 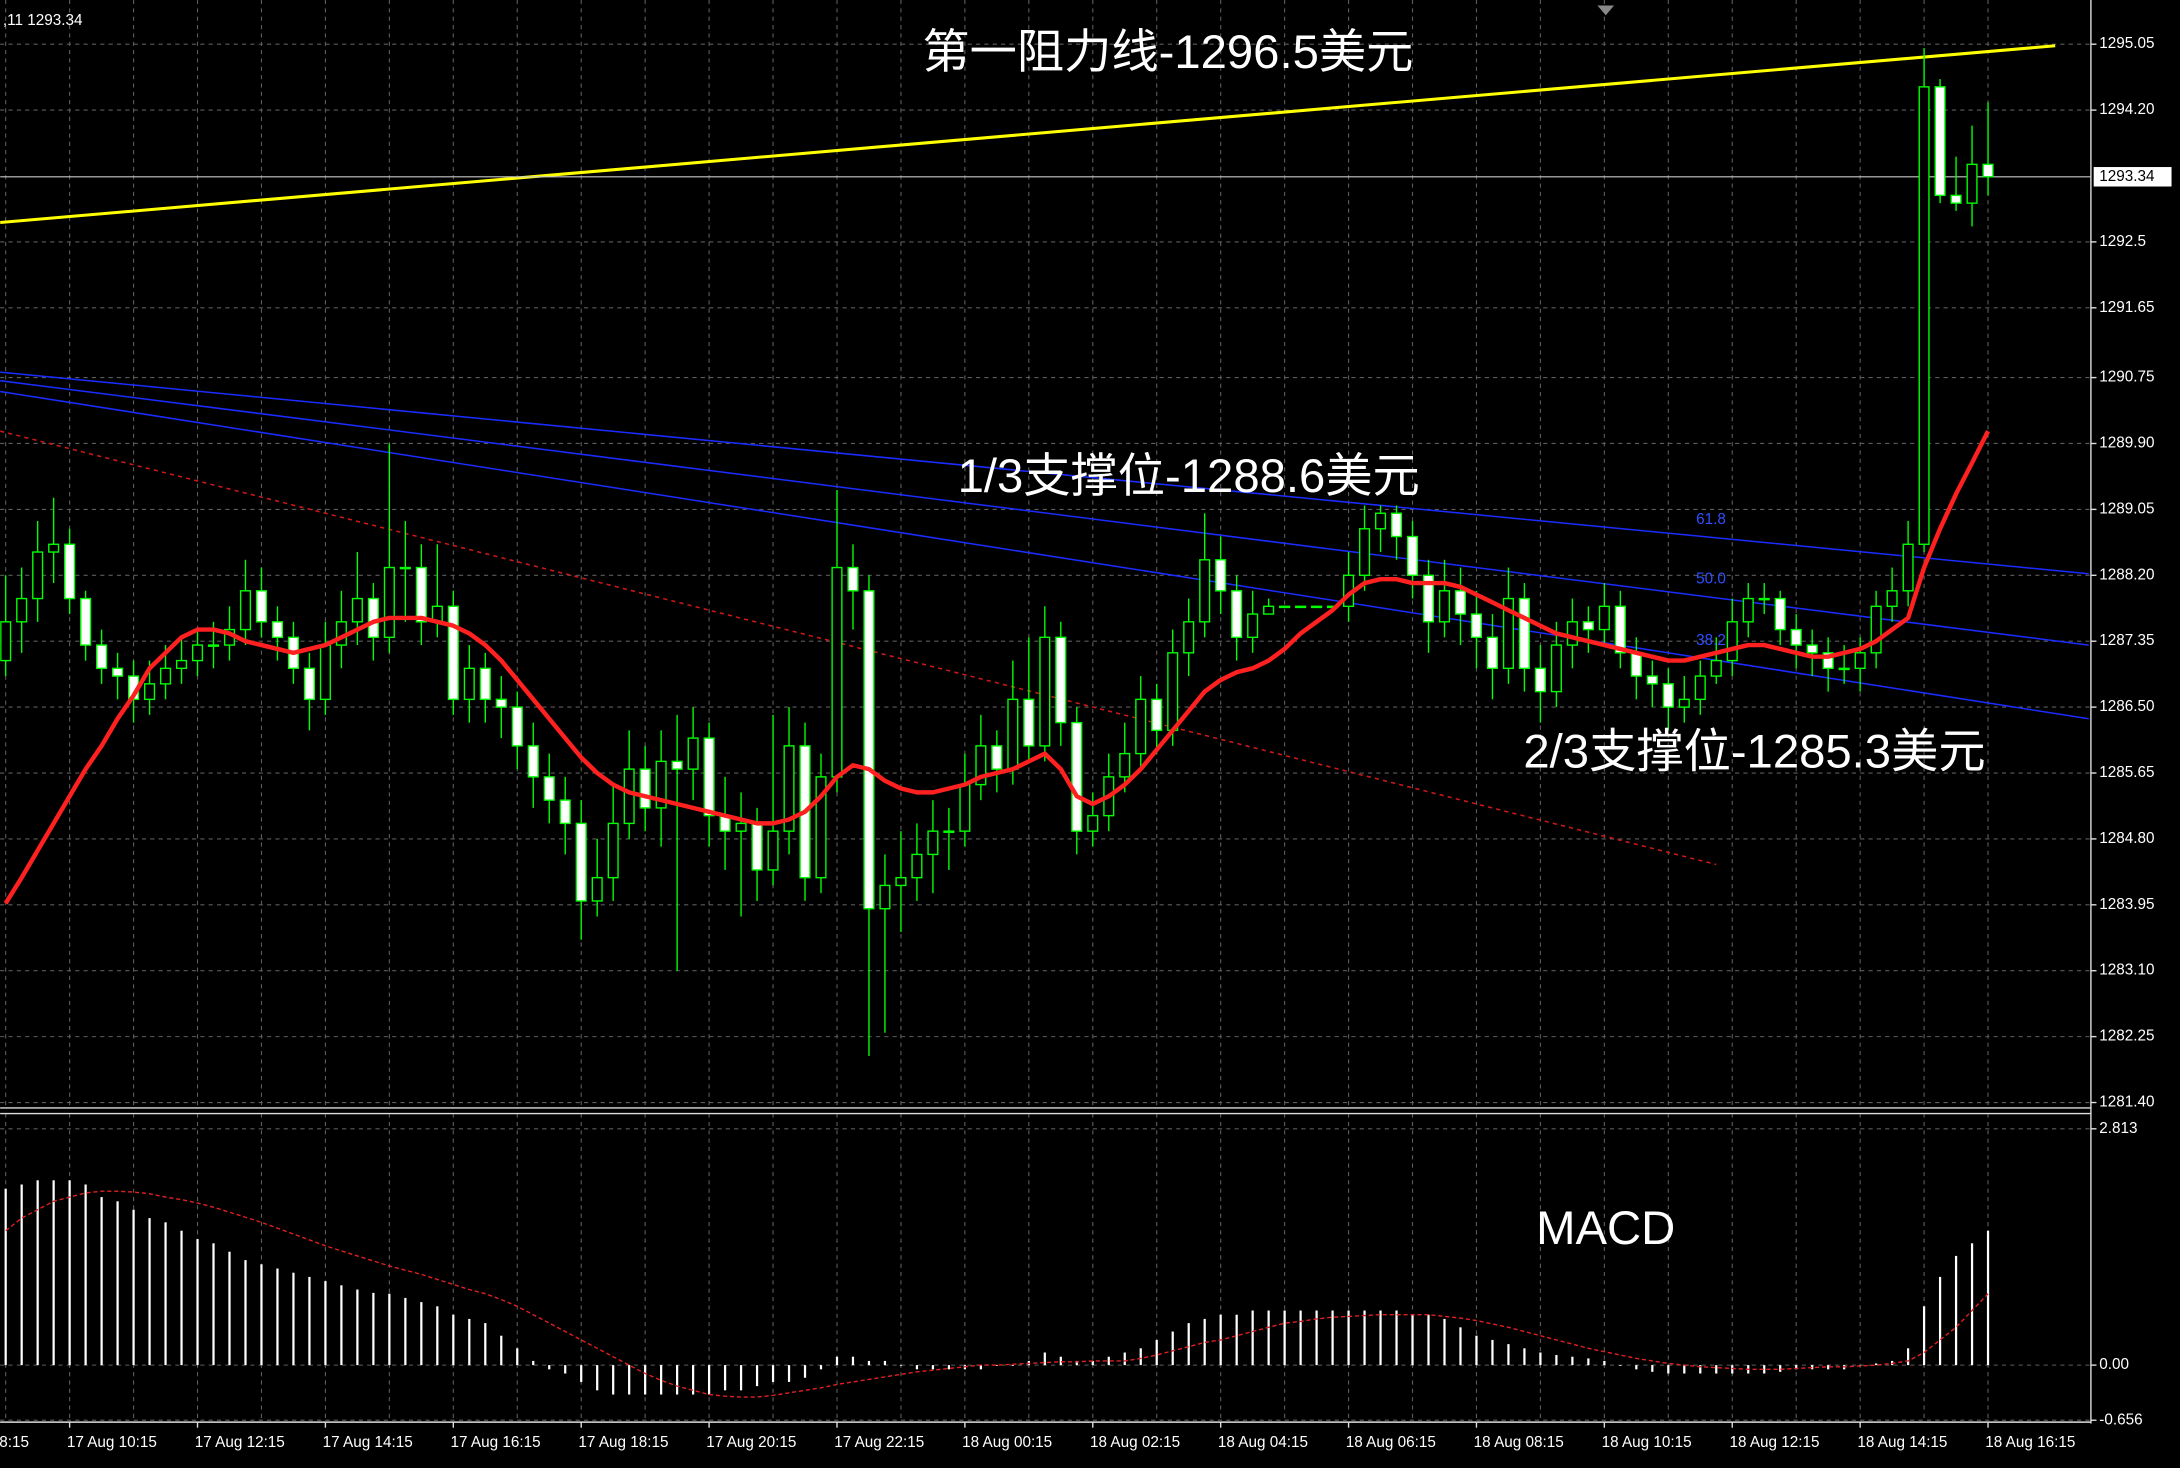 I want to click on x-tick-label: 18 Aug 12:15, so click(x=1774, y=1442).